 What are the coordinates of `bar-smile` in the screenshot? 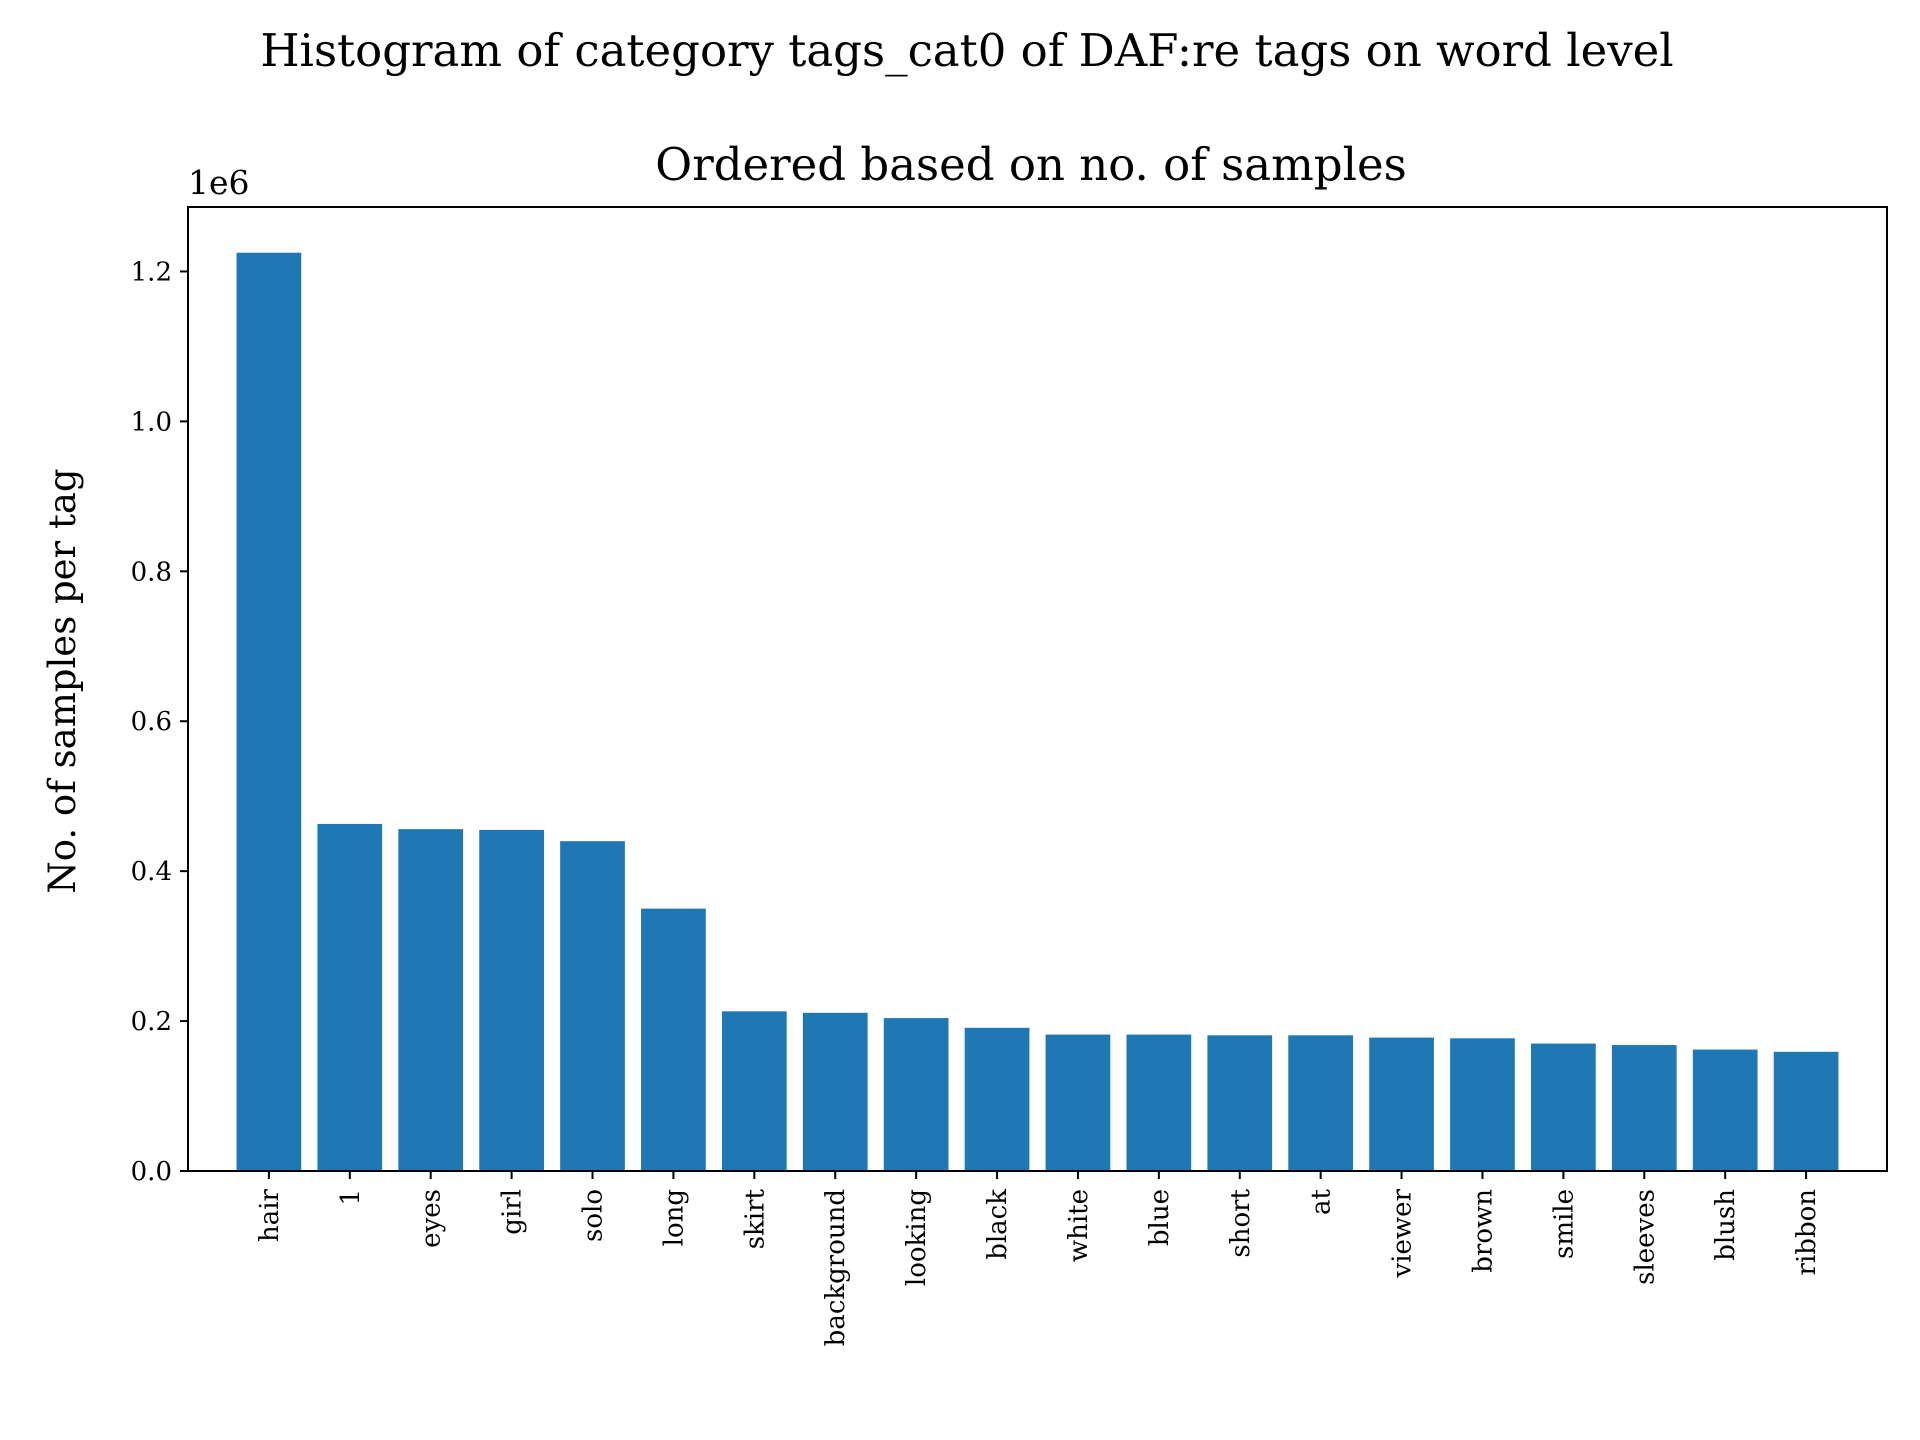 It's located at (1563, 1107).